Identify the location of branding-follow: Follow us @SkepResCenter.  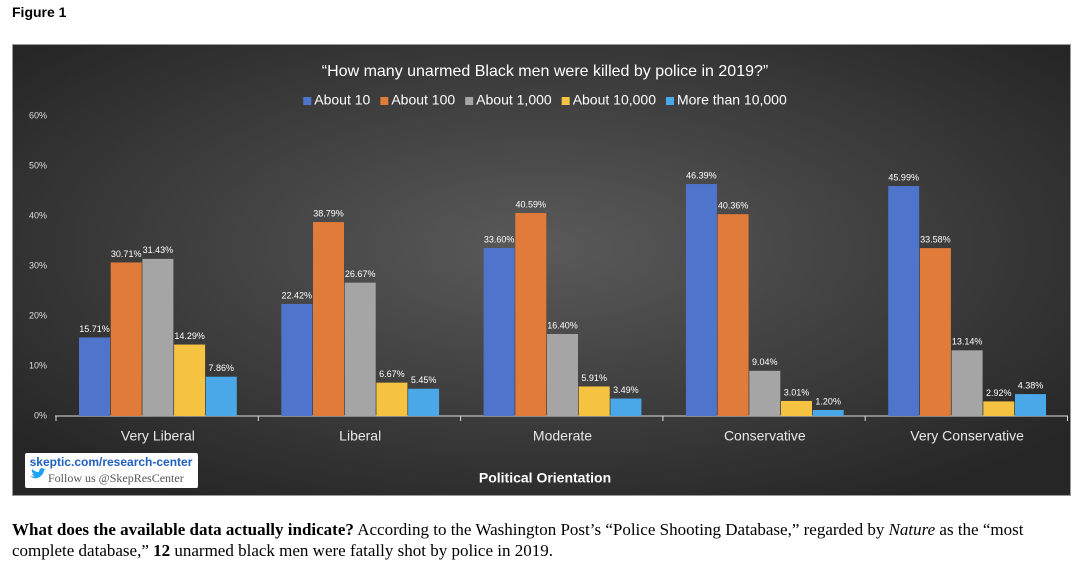
(116, 478).